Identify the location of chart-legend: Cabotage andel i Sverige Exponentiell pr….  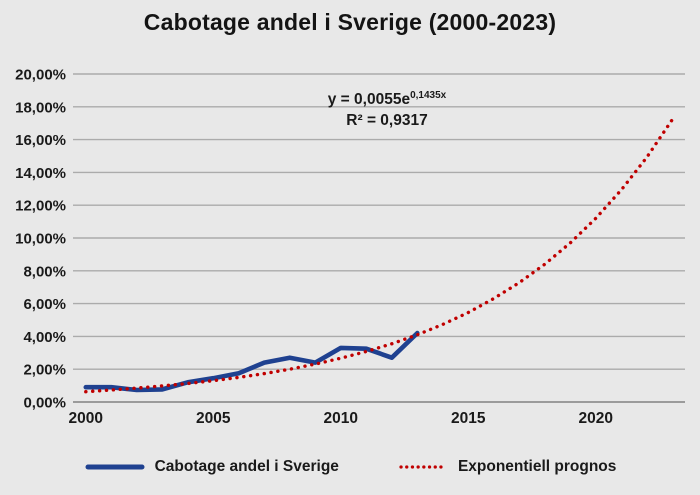
(350, 467).